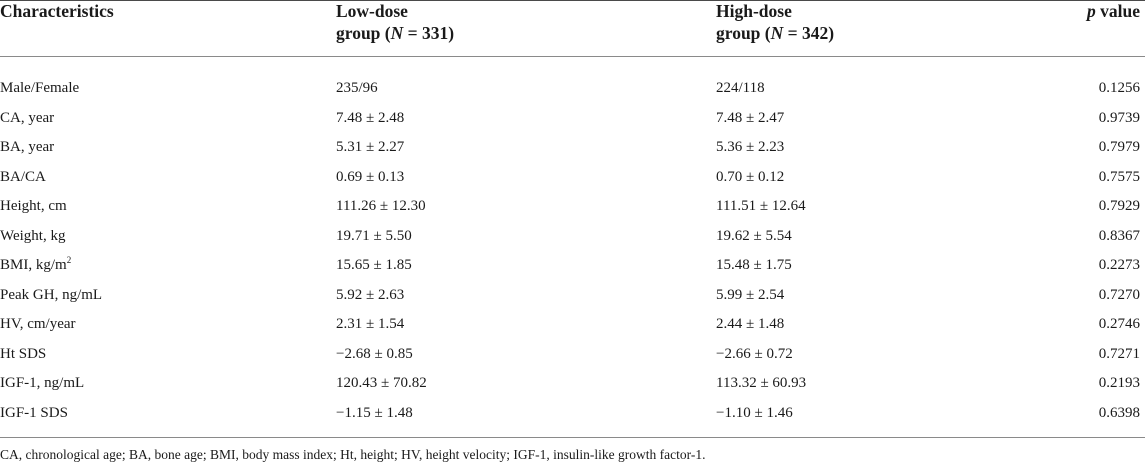 This screenshot has width=1145, height=465. Describe the element at coordinates (750, 147) in the screenshot. I see `high-dose-value: 5.36 ± 2.23` at that location.